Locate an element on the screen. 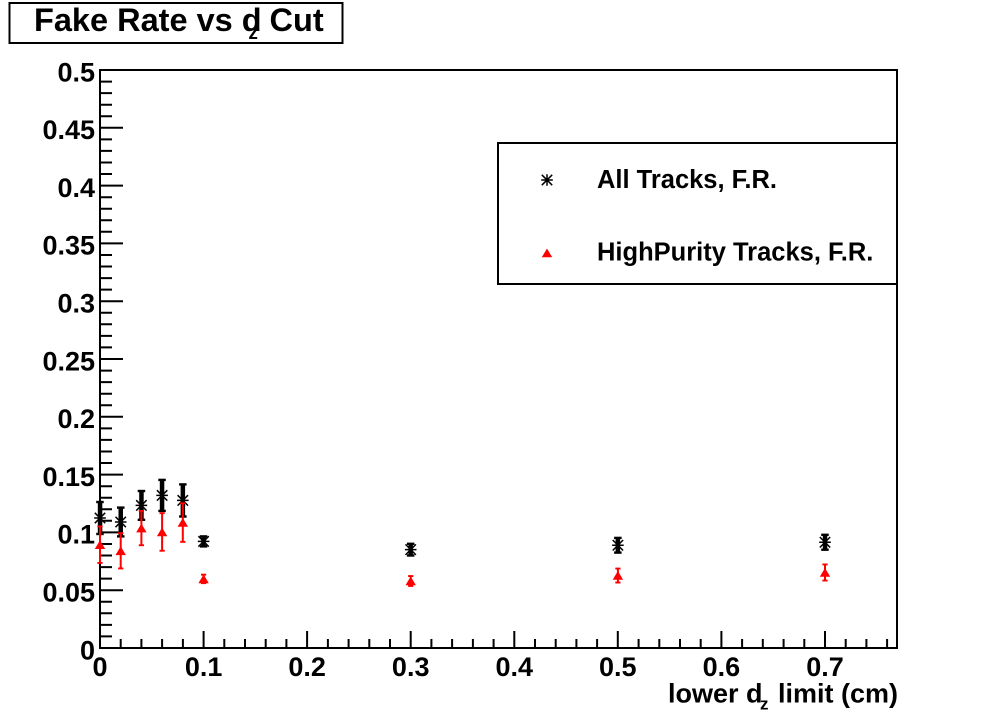 This screenshot has height=722, width=996. svg-text: Fake Rate vs dz Cut is located at coordinates (179, 23).